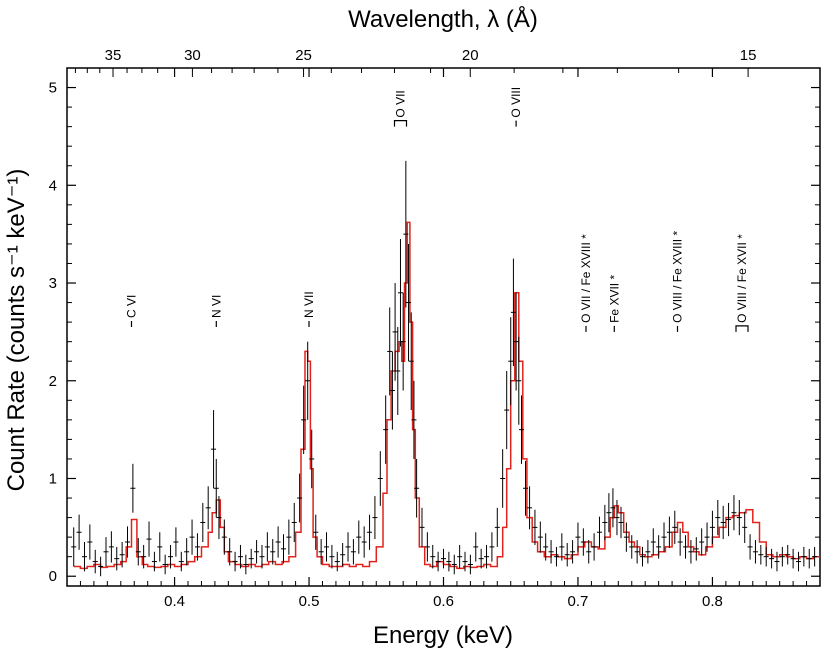 The image size is (830, 652). Describe the element at coordinates (216, 311) in the screenshot. I see `line-annotation: N VI` at that location.